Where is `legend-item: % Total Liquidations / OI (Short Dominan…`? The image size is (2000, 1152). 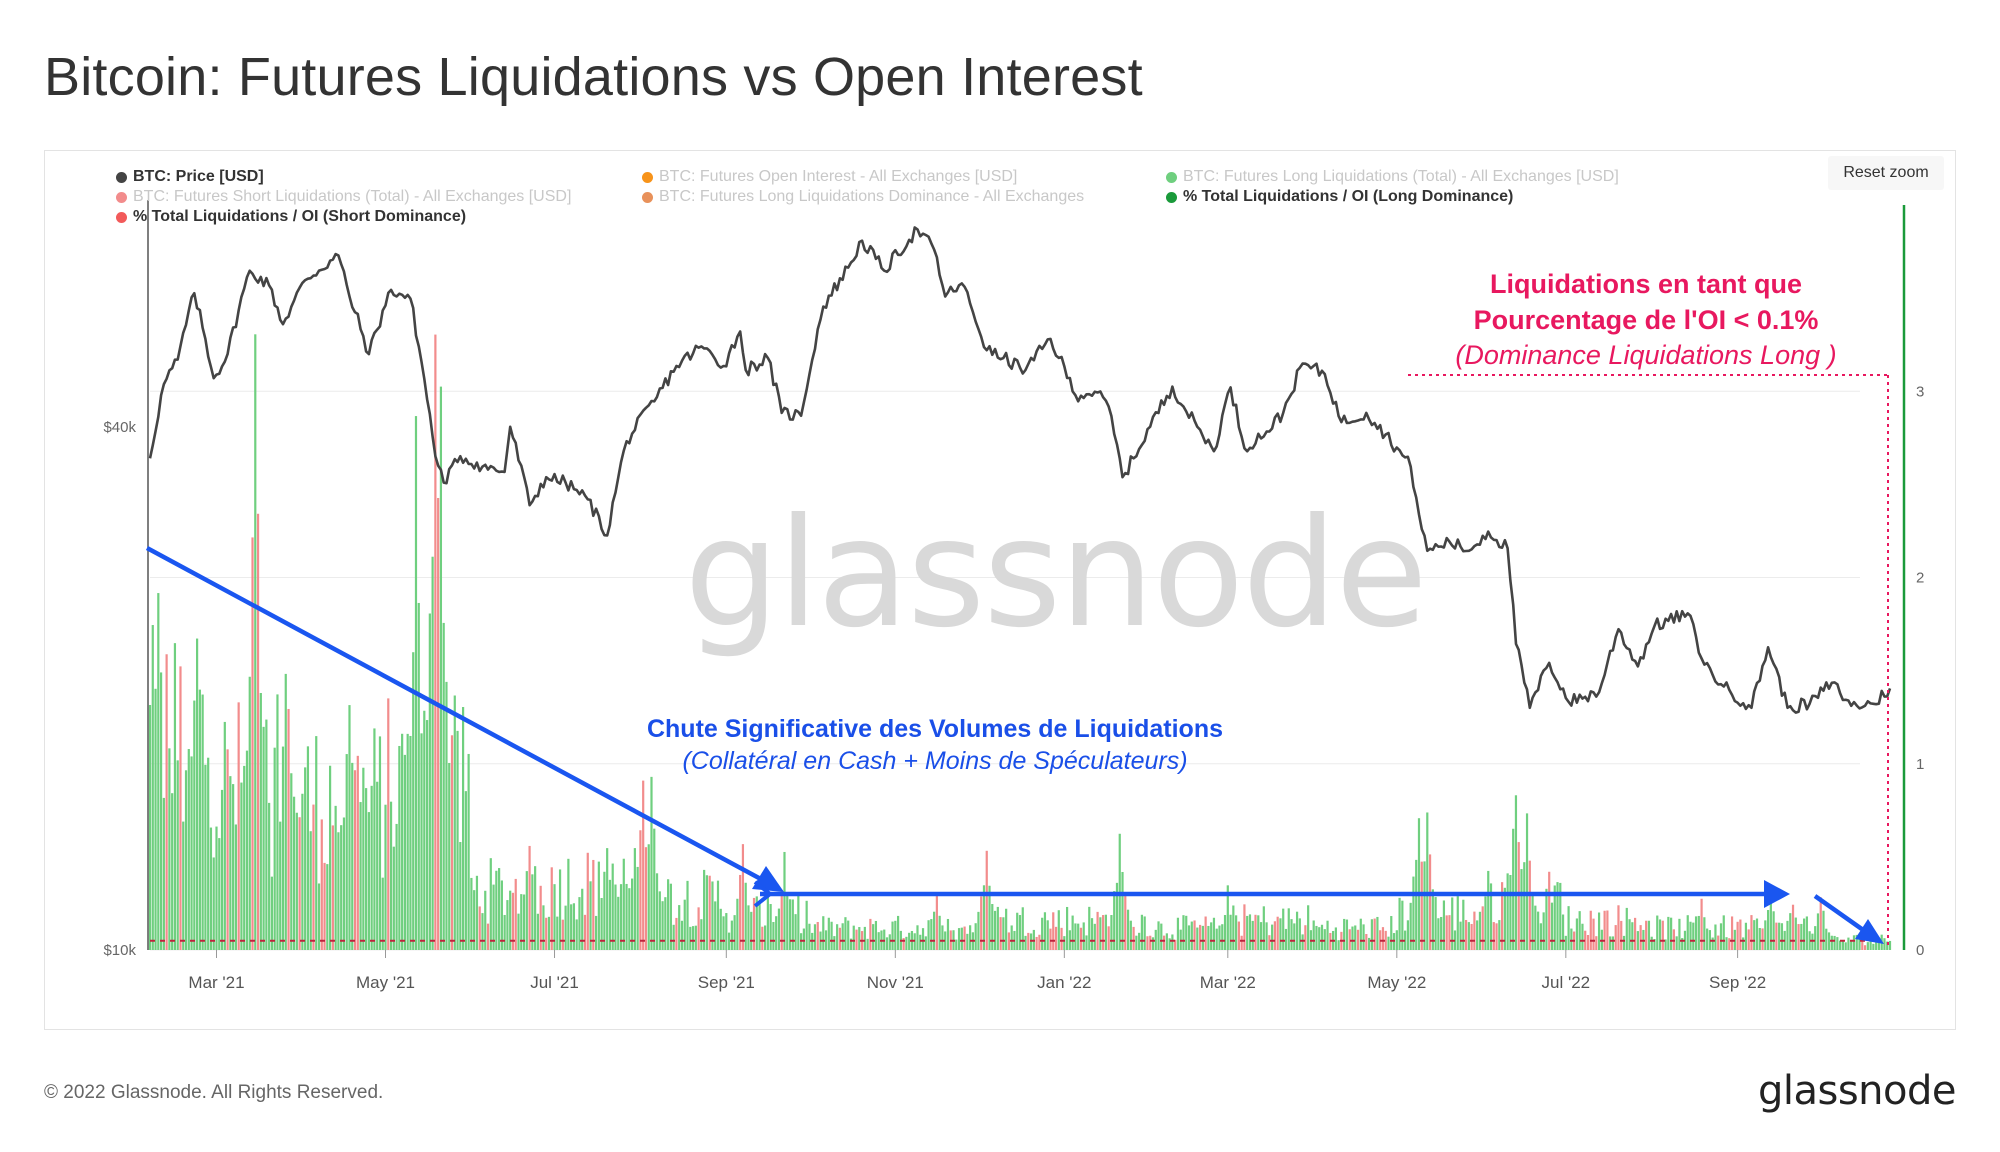 legend-item: % Total Liquidations / OI (Short Dominan… is located at coordinates (291, 217).